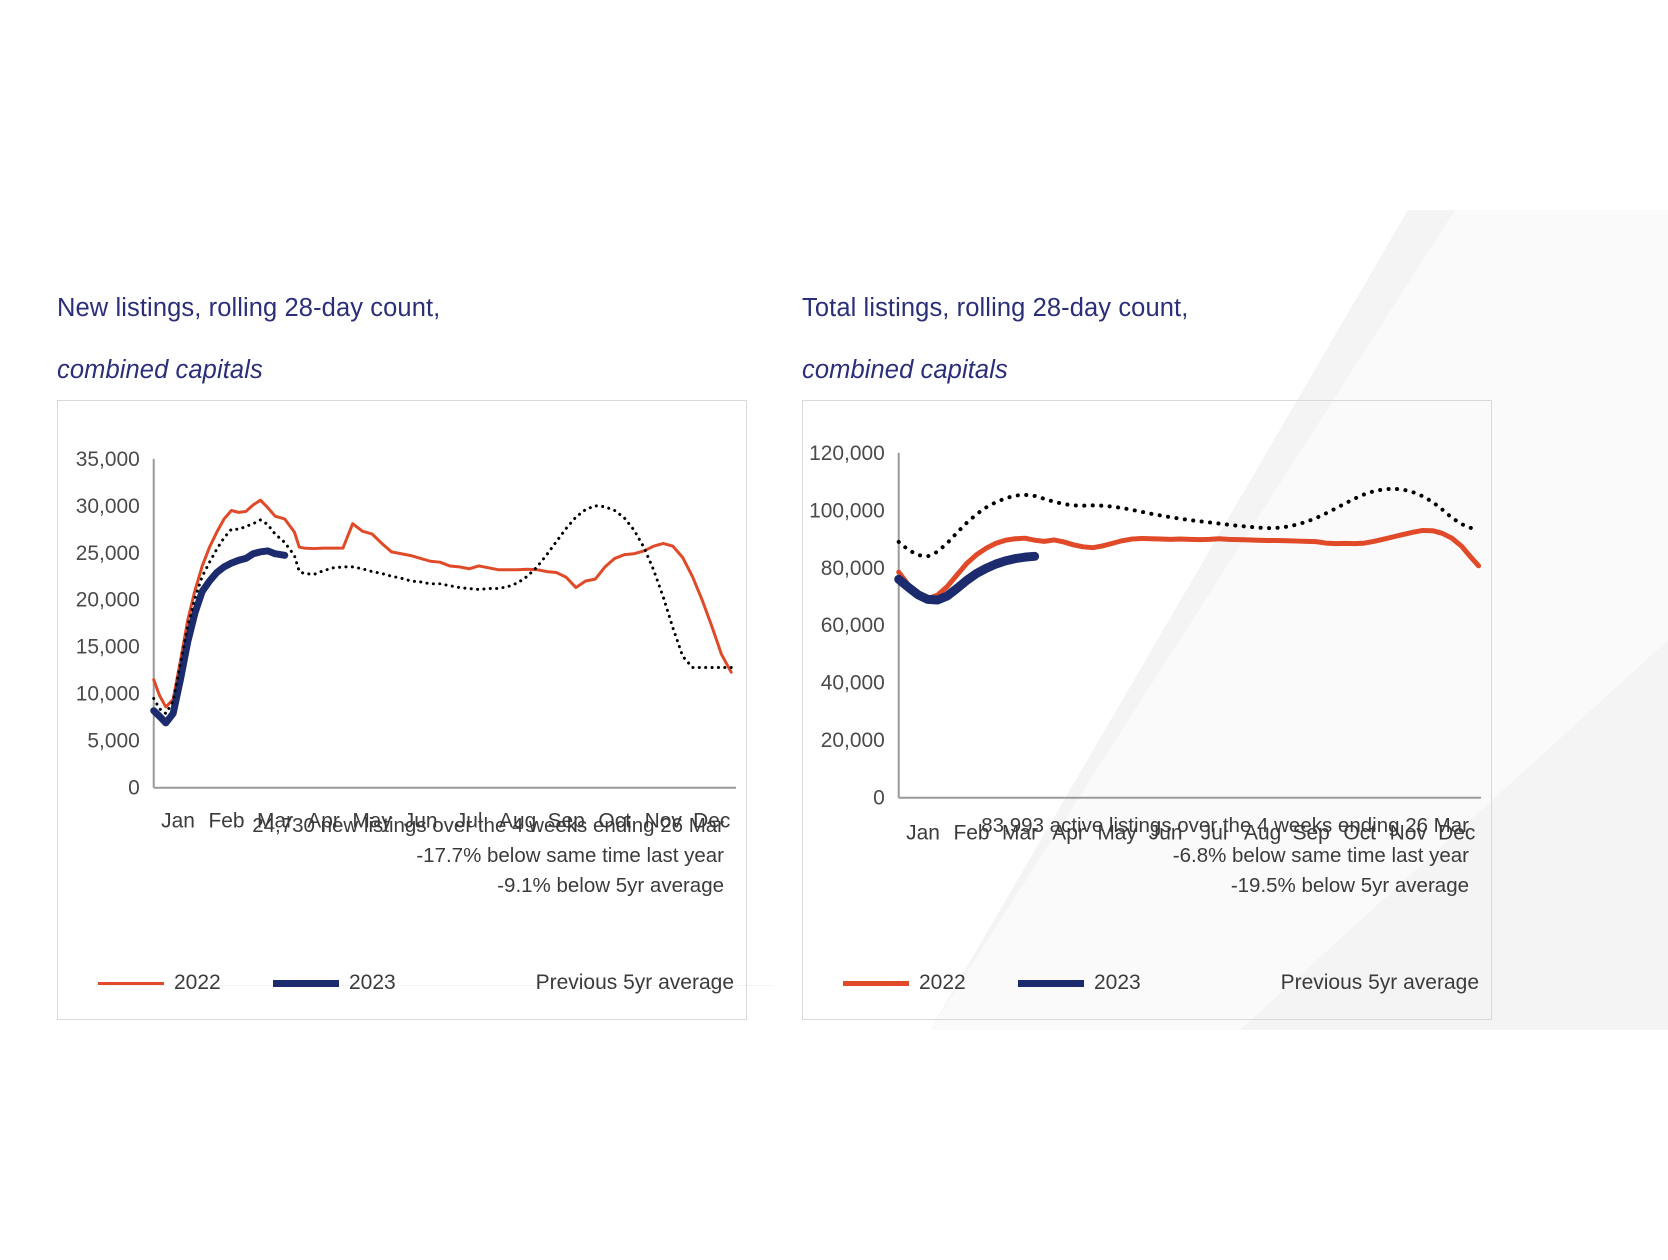 This screenshot has height=1260, width=1668. What do you see at coordinates (416, 983) in the screenshot?
I see `legend-new-listings: 2022 2023 Previous 5yr average` at bounding box center [416, 983].